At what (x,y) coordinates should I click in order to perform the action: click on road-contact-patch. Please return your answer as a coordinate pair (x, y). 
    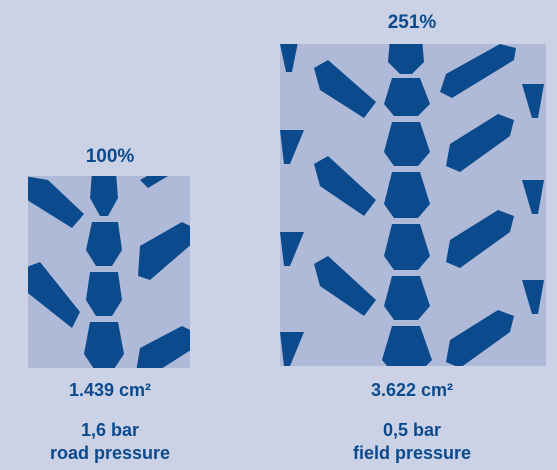
    Looking at the image, I should click on (109, 272).